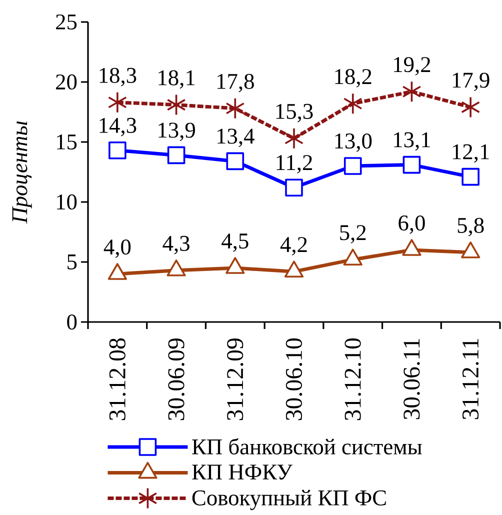  What do you see at coordinates (176, 379) in the screenshot?
I see `x-tick-label: 30.06.09` at bounding box center [176, 379].